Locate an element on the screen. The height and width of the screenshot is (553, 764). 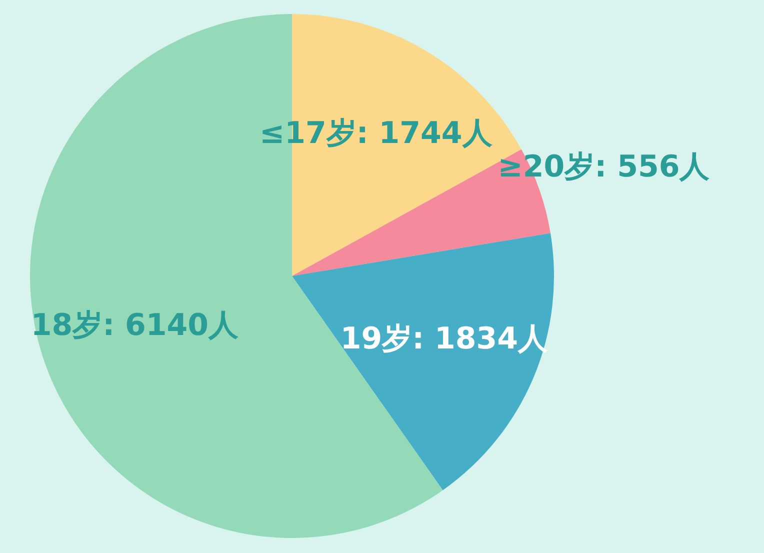
slice-label: 18岁: 6140人 is located at coordinates (135, 325).